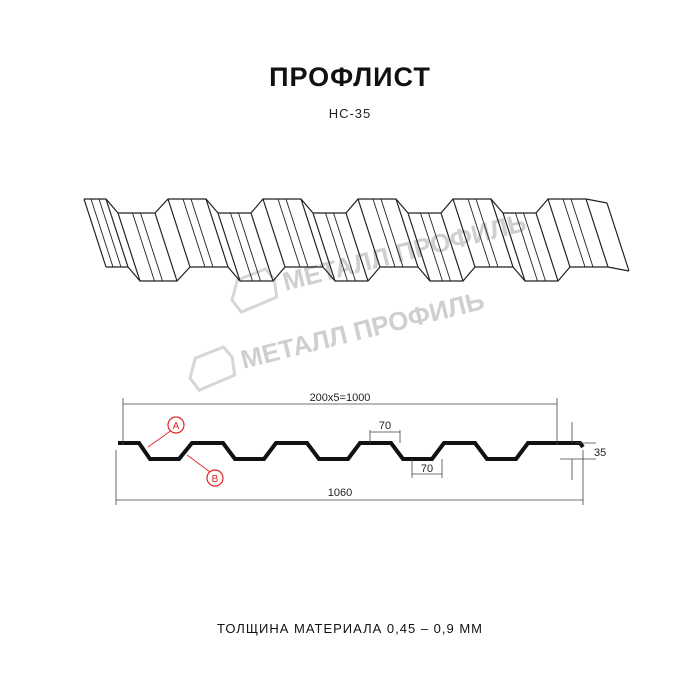 Image resolution: width=700 pixels, height=700 pixels. I want to click on watermark-text: МЕТАЛЛ ПРОФИЛЬ, so click(405, 252).